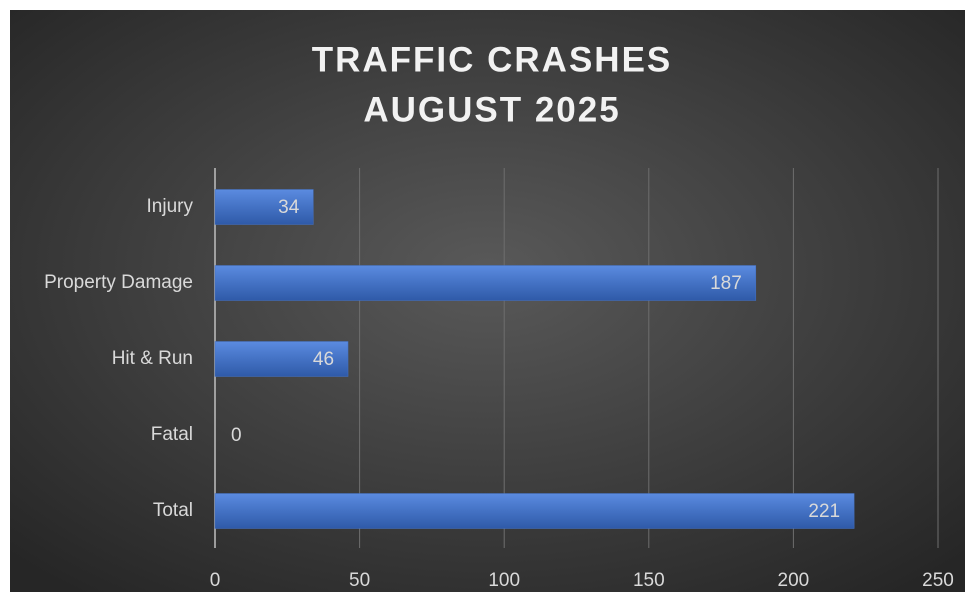 This screenshot has height=602, width=975. Describe the element at coordinates (152, 358) in the screenshot. I see `y-tick-label: Hit & Run` at that location.